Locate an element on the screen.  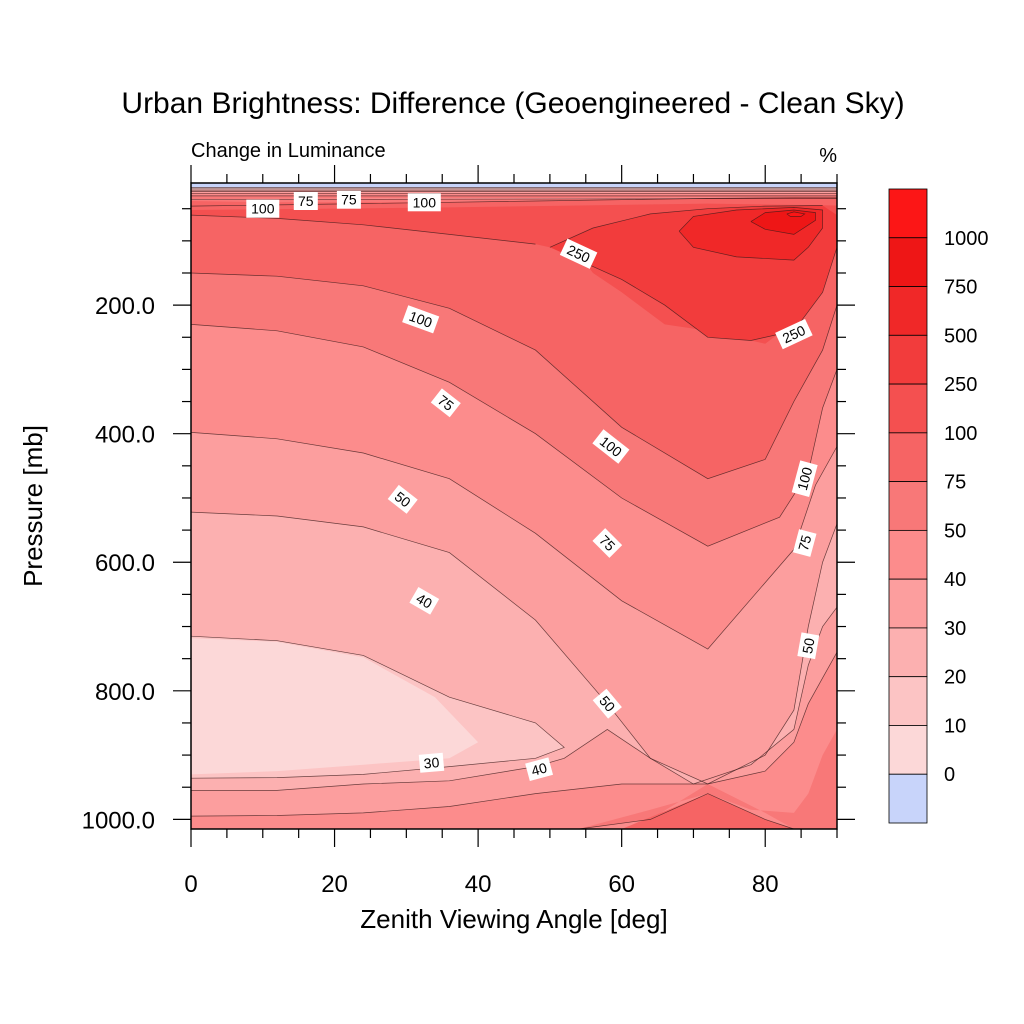
colorbar-label: 10 is located at coordinates (955, 726).